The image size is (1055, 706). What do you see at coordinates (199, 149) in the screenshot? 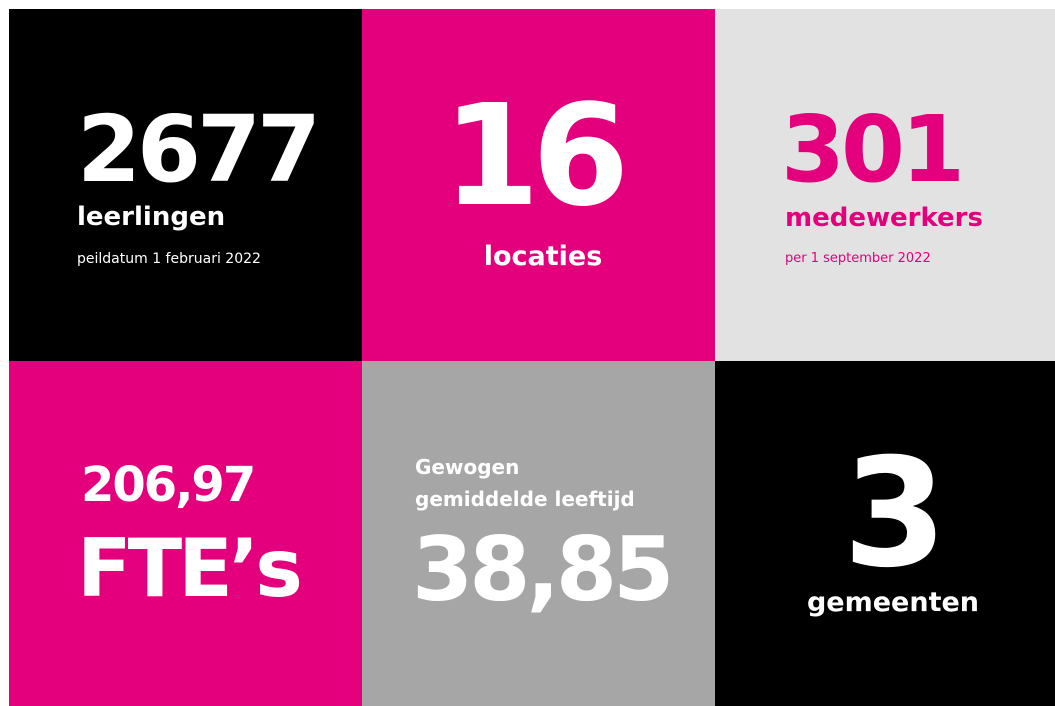
I see `number: 2677` at bounding box center [199, 149].